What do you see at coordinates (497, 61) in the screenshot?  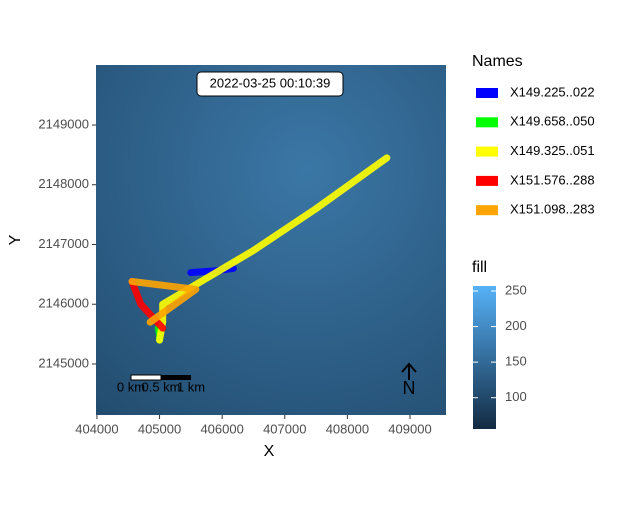 I see `legend-title: Names` at bounding box center [497, 61].